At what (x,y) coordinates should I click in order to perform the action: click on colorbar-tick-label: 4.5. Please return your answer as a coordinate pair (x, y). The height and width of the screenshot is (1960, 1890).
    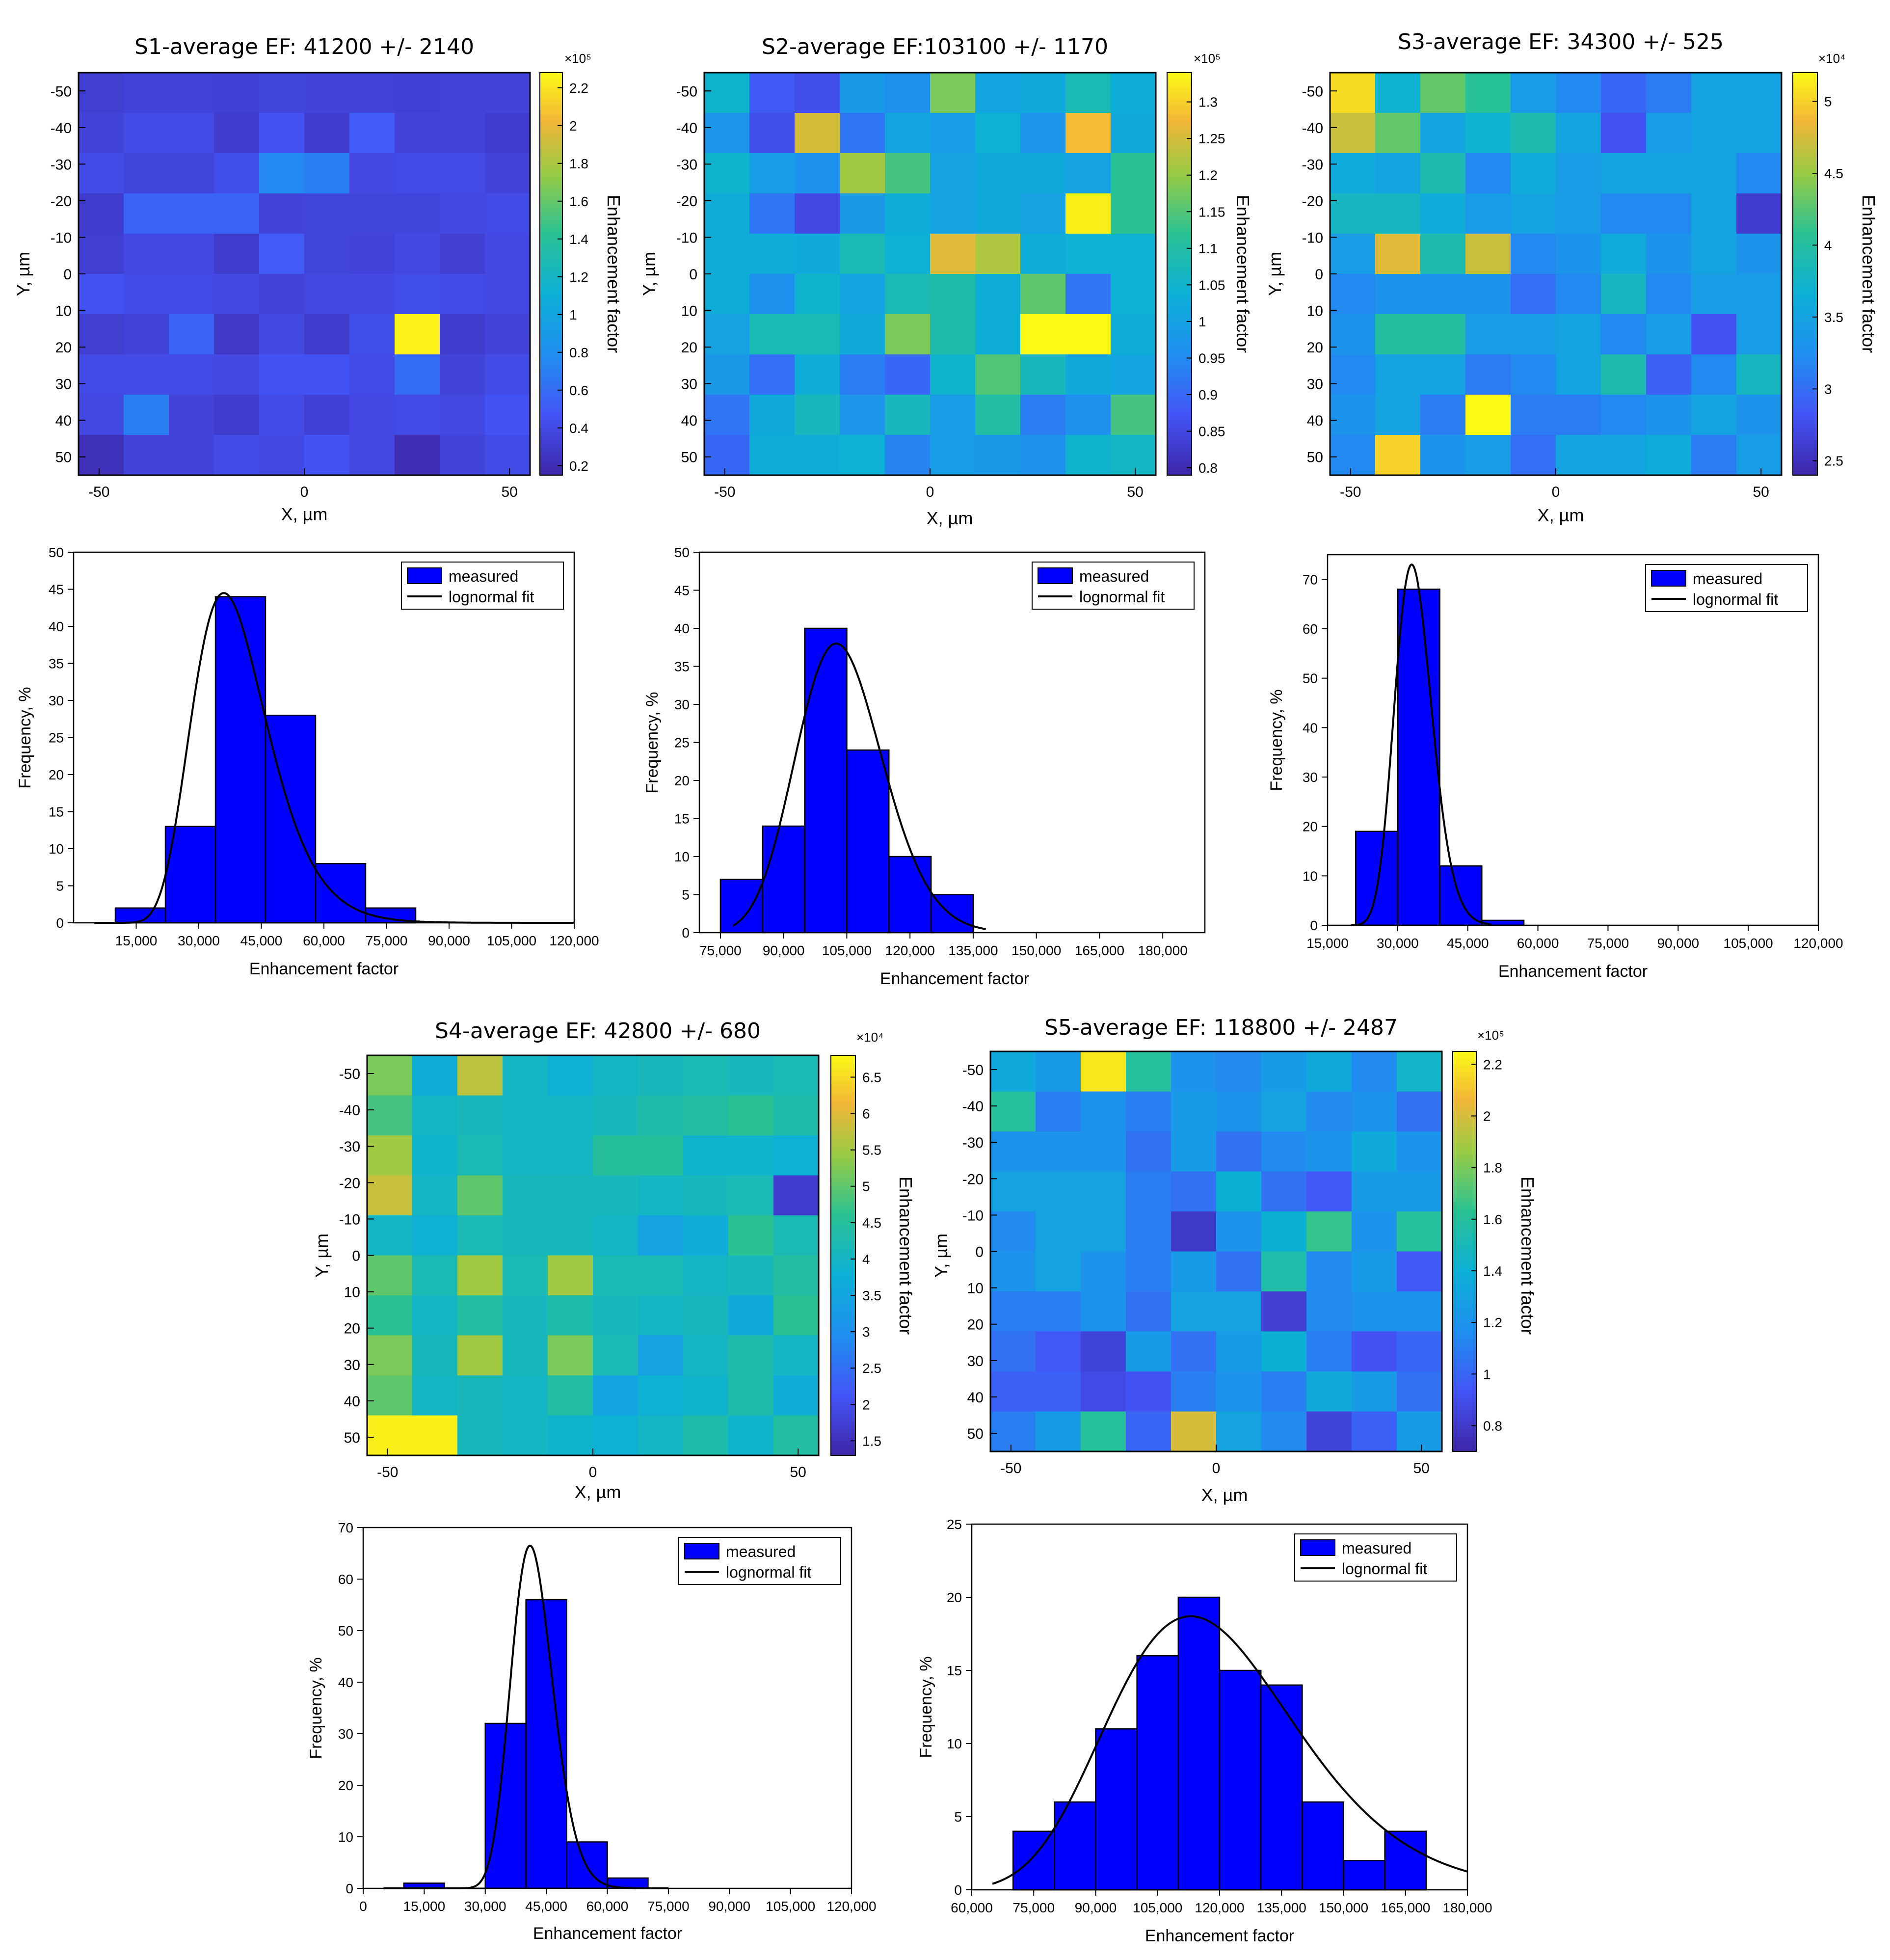
    Looking at the image, I should click on (871, 1223).